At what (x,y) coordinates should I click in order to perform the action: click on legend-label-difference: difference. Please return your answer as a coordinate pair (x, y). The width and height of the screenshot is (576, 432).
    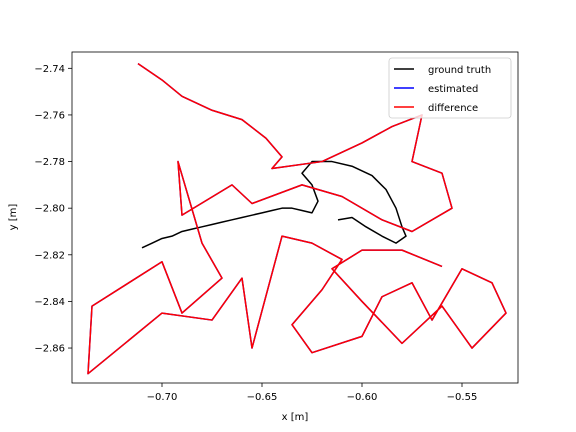
    Looking at the image, I should click on (453, 108).